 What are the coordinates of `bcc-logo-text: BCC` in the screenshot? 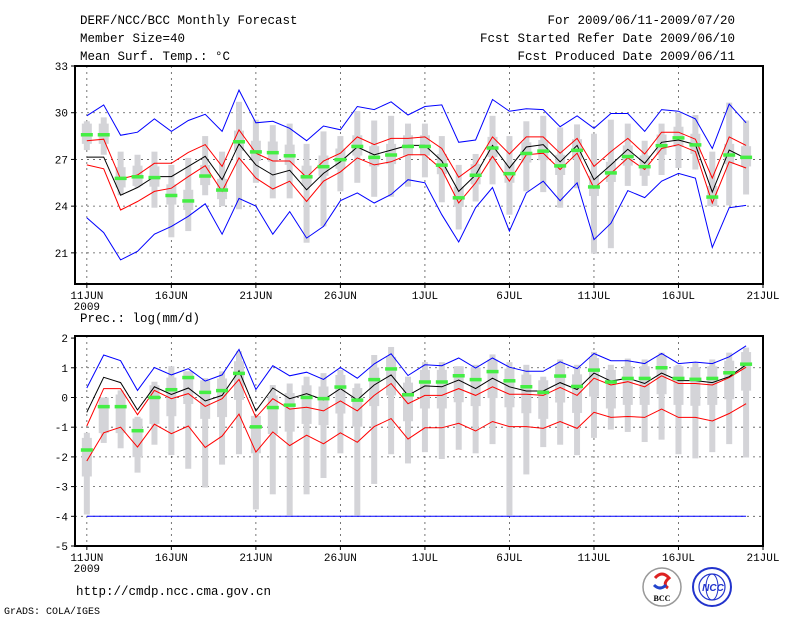 It's located at (662, 598).